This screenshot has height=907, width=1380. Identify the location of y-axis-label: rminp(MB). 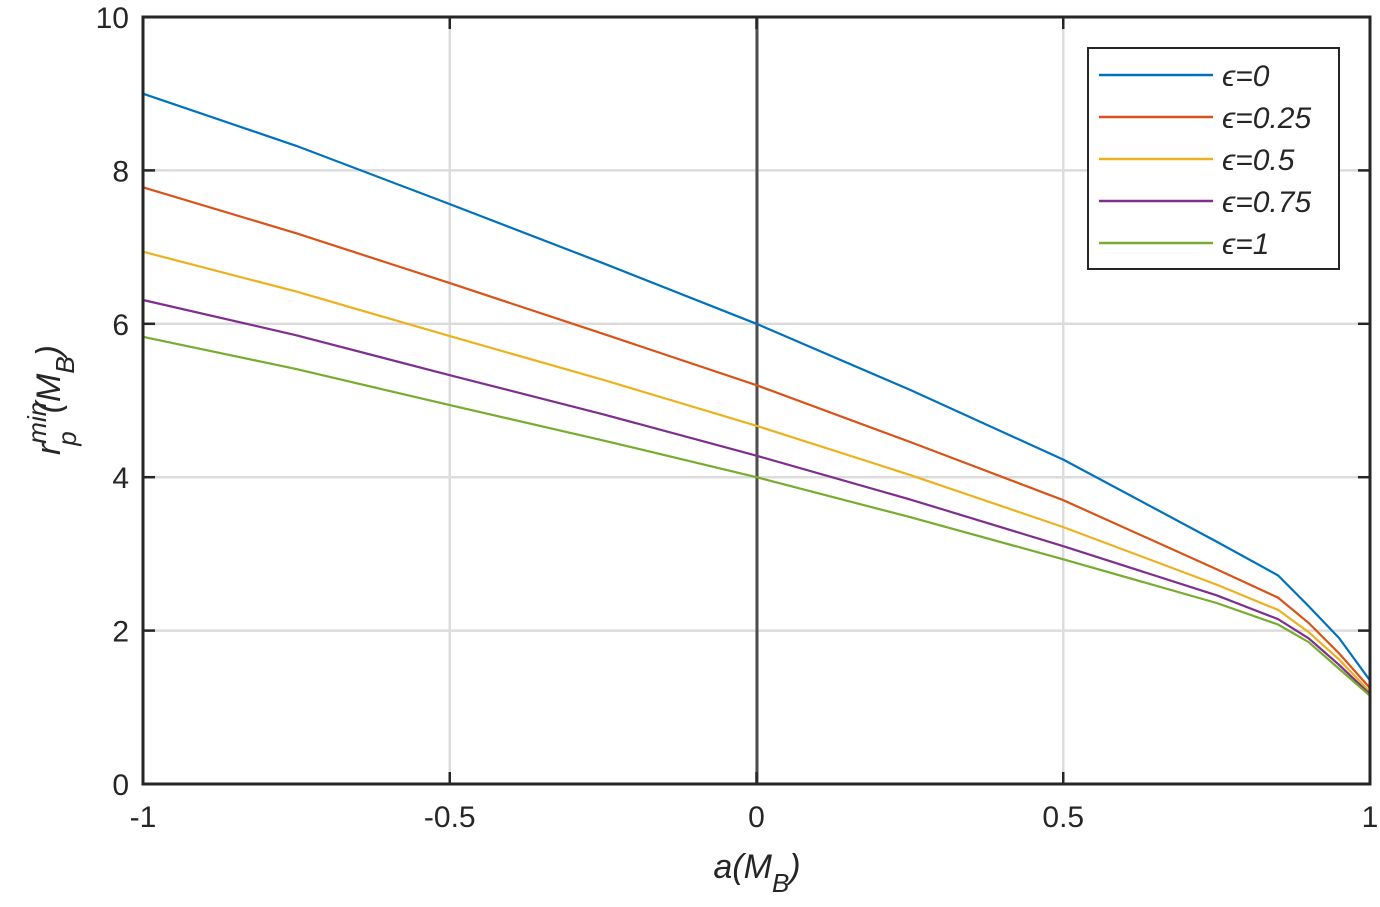
(52, 400).